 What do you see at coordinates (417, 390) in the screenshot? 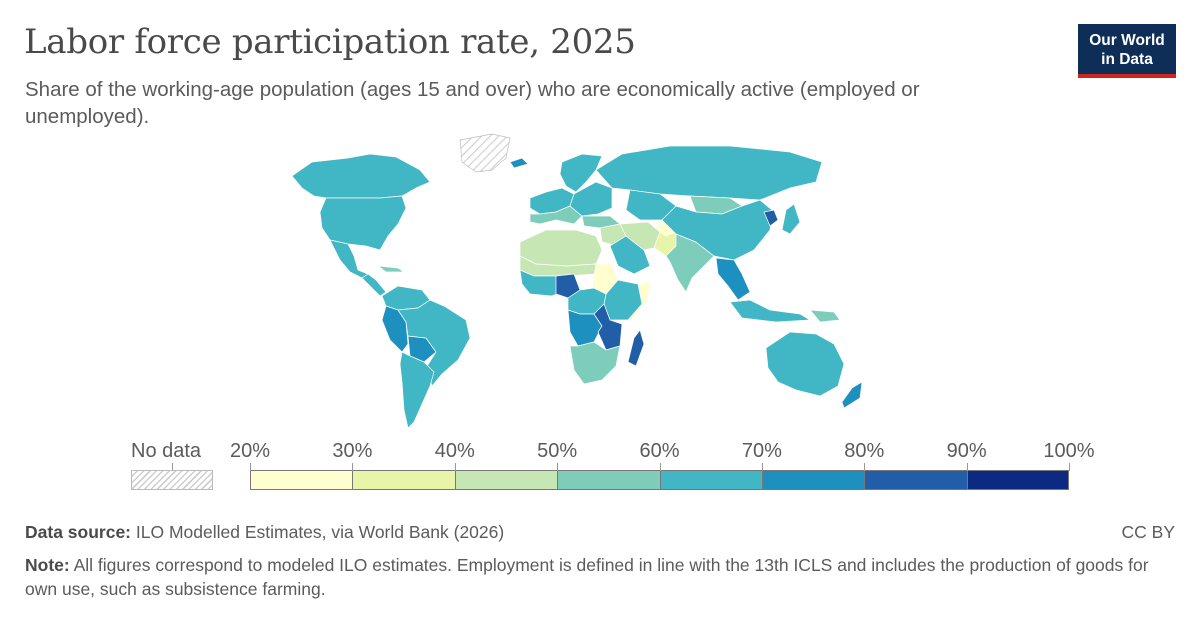
I see `map-region-argentina-chile: Argentina / Chile` at bounding box center [417, 390].